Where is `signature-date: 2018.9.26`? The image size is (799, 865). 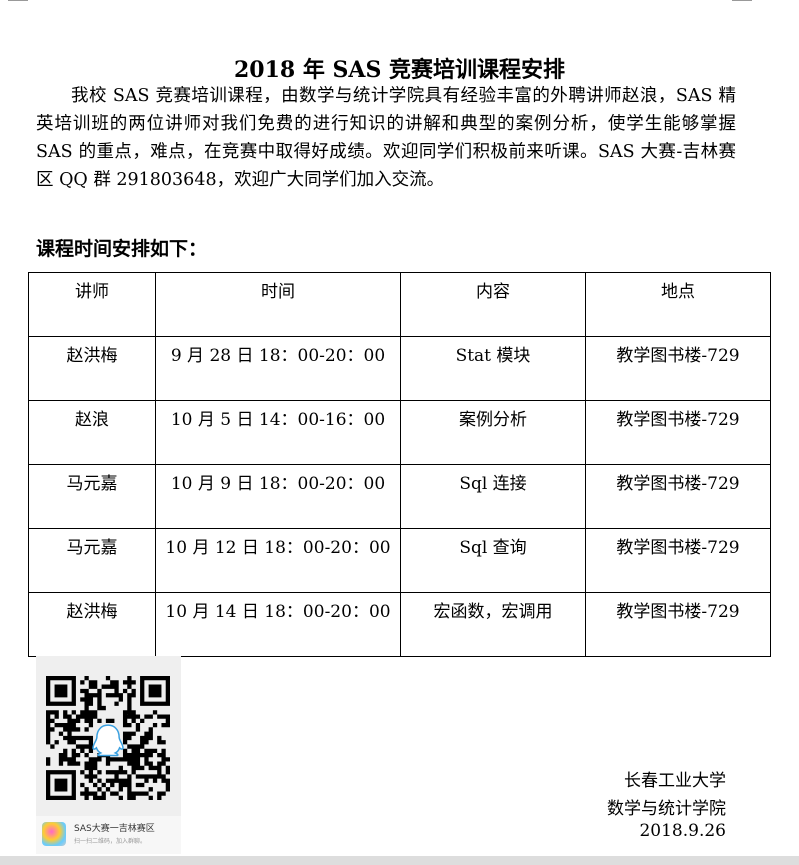 signature-date: 2018.9.26 is located at coordinates (682, 831).